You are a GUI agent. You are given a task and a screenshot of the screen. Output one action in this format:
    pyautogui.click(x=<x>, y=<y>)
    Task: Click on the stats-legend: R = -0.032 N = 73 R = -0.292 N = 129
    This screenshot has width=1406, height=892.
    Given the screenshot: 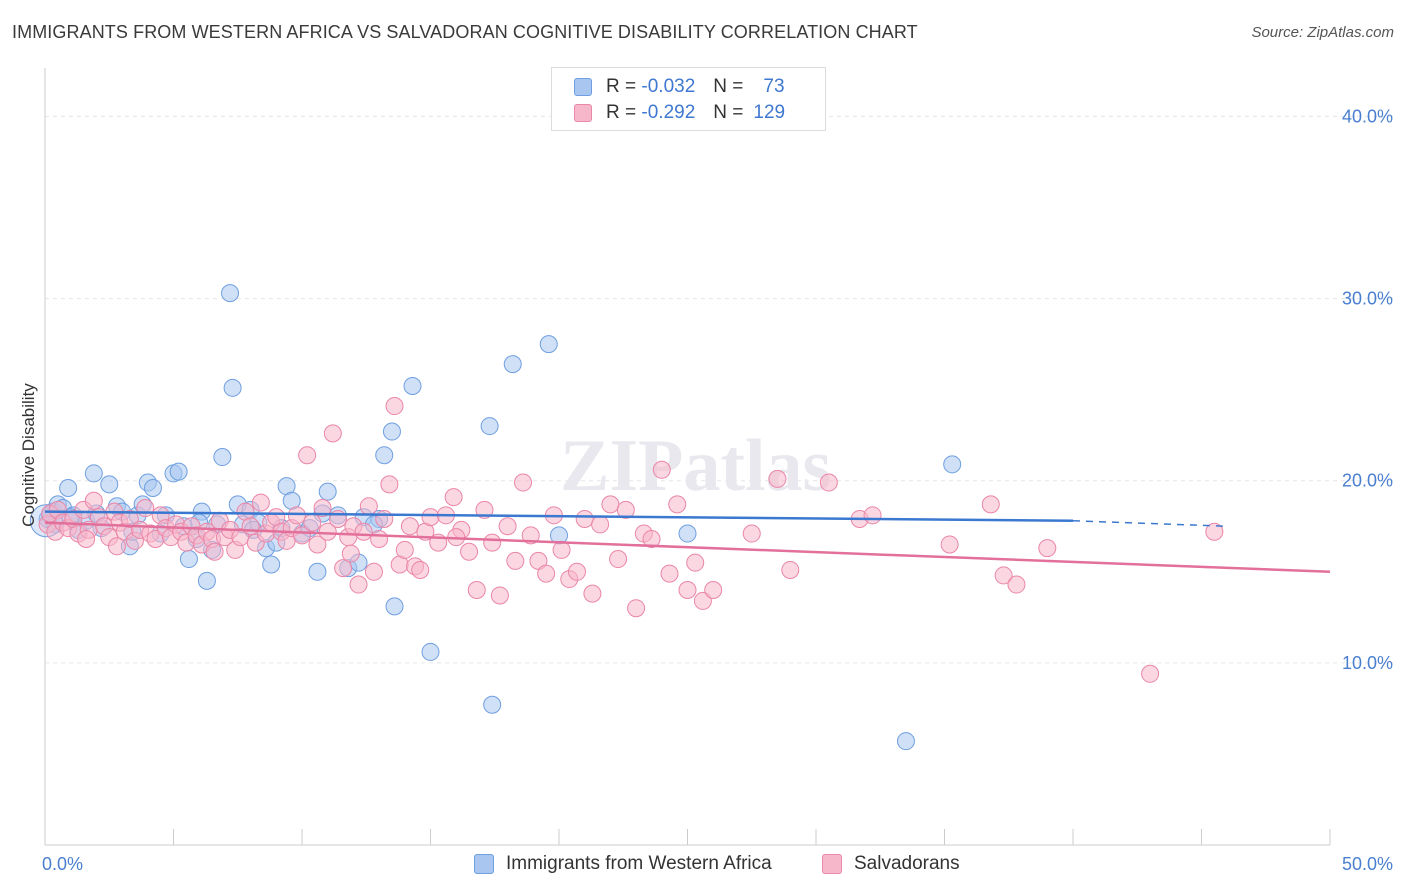 What is the action you would take?
    pyautogui.click(x=688, y=99)
    